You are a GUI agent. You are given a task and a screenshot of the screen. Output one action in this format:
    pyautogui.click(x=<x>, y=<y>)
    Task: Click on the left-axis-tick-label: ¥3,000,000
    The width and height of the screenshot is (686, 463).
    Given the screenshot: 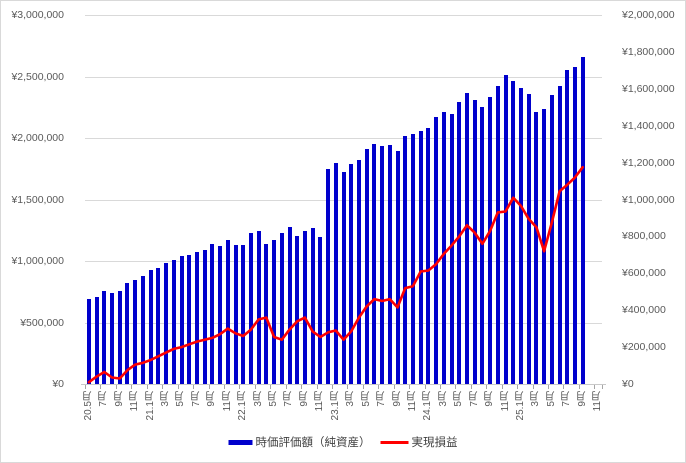 What is the action you would take?
    pyautogui.click(x=37, y=15)
    